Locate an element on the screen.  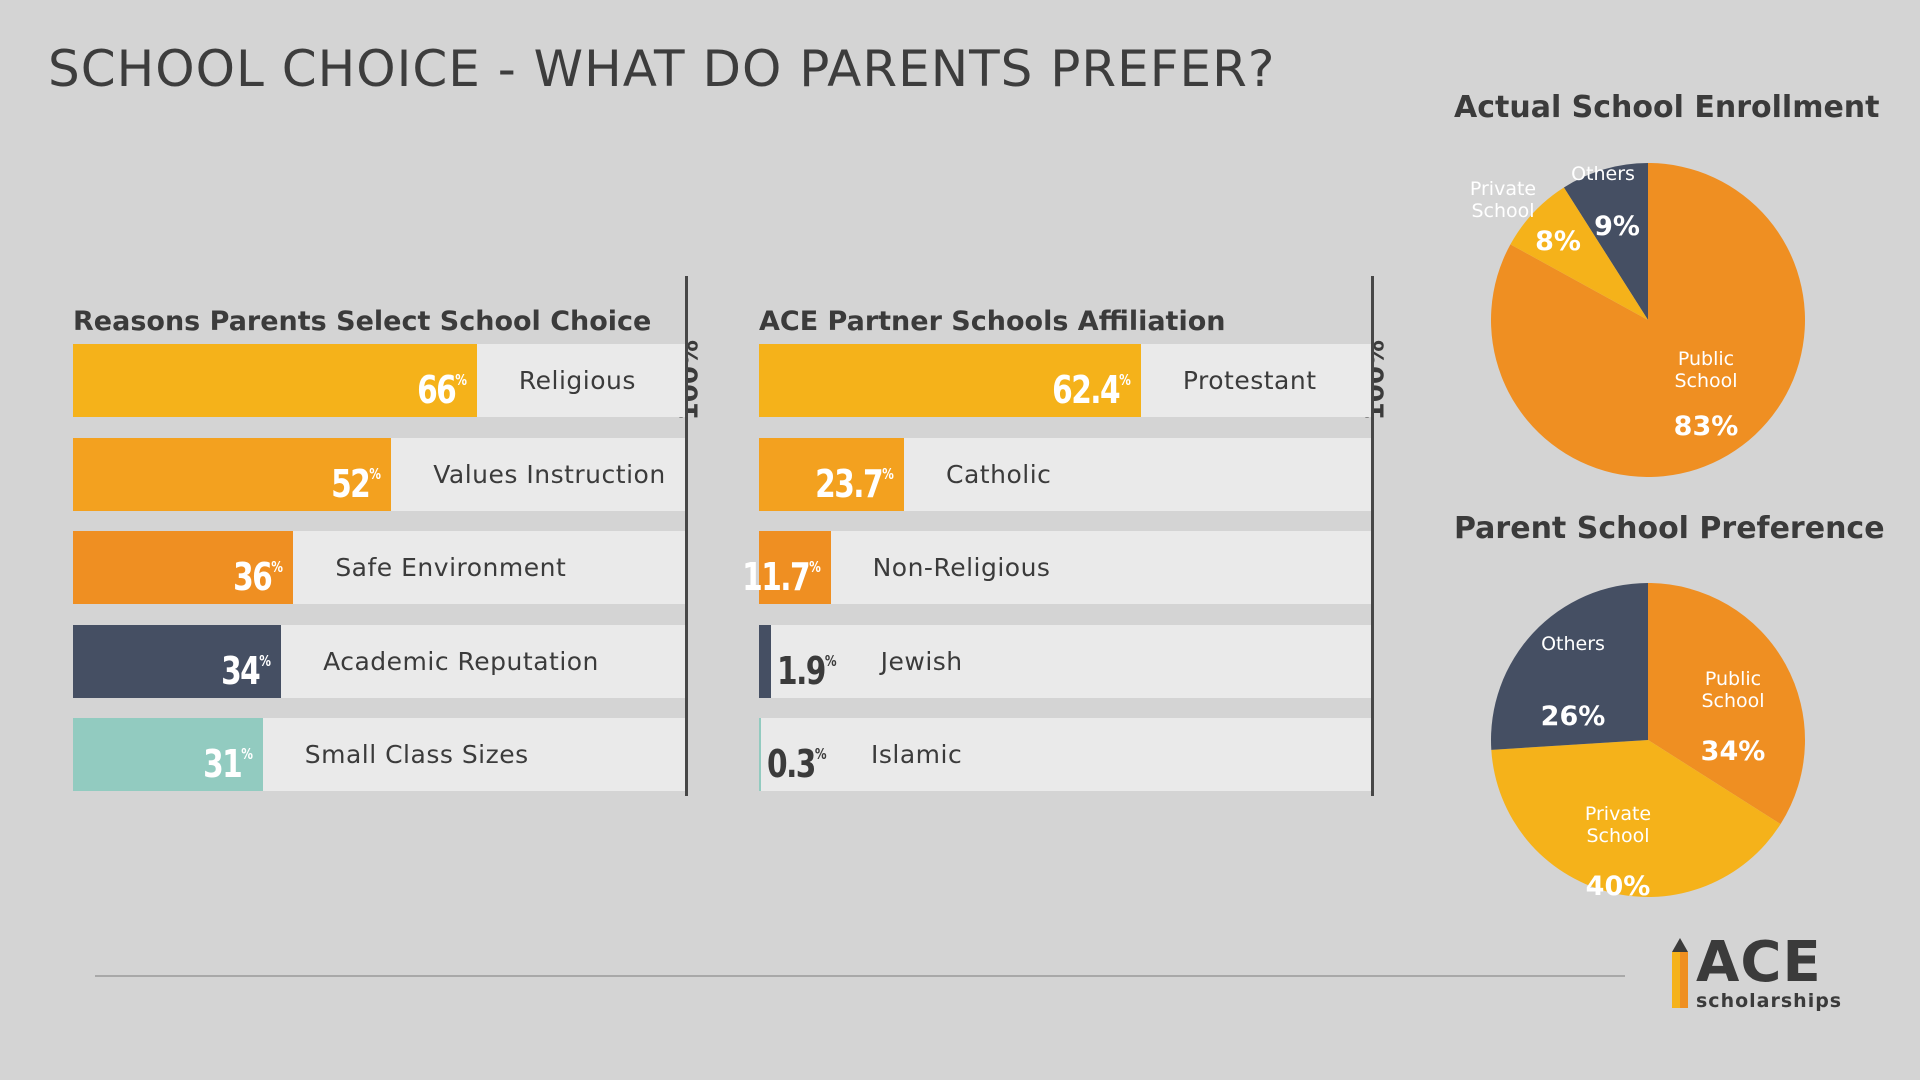
bar-row: 1.9% Jewish is located at coordinates (1065, 661).